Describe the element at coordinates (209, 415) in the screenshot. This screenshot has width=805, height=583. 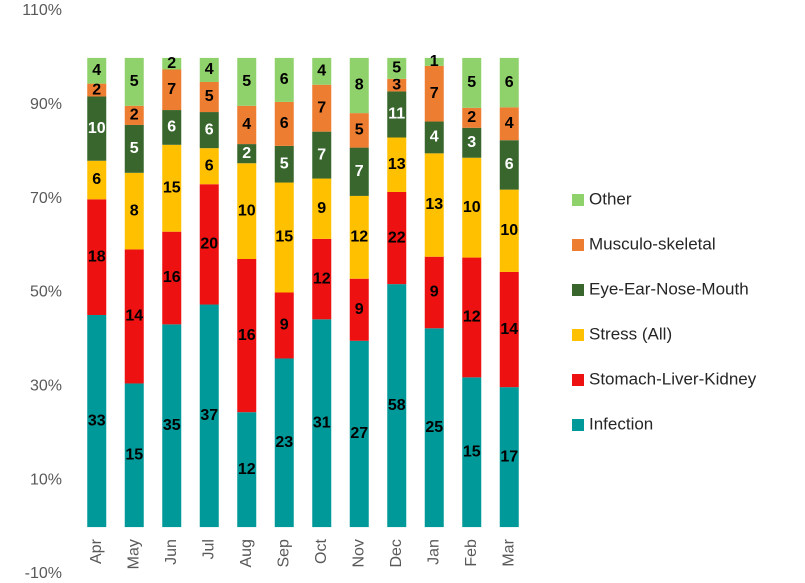
I see `data-label: 37` at that location.